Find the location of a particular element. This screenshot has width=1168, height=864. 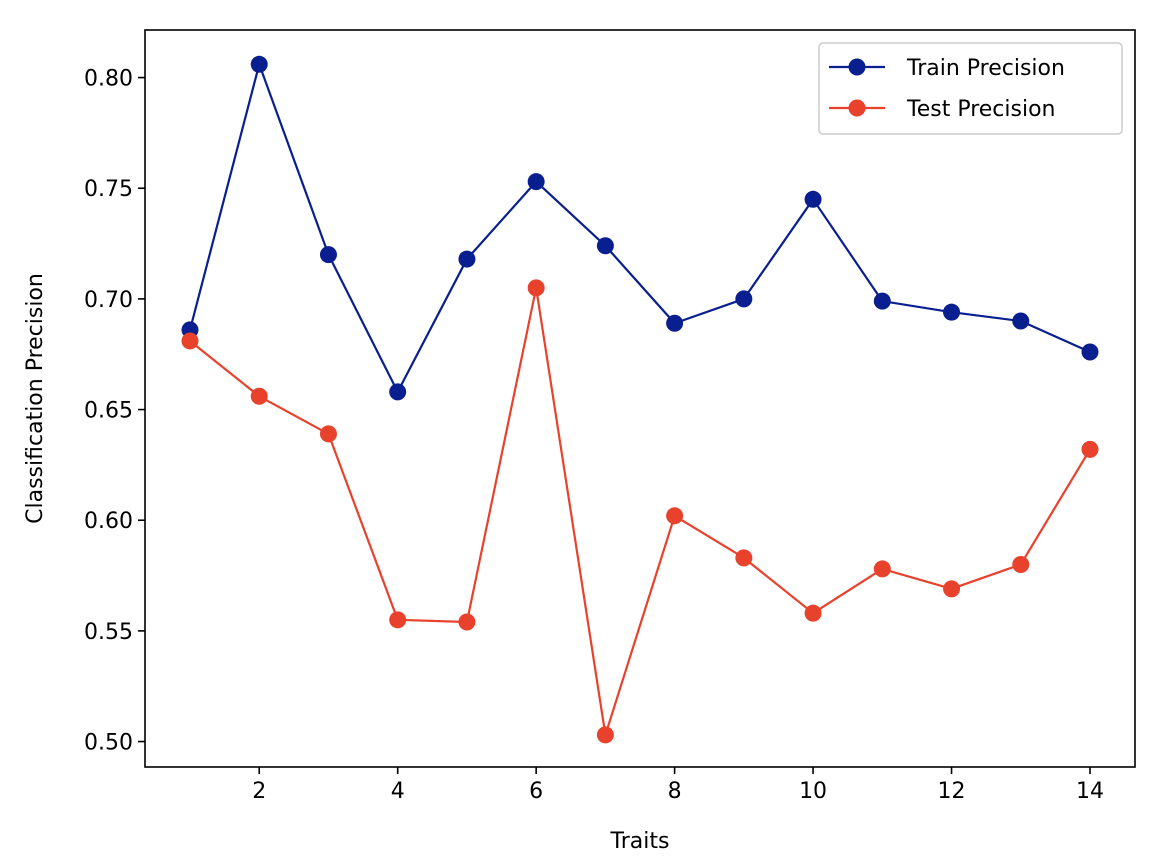

x-axis-label: Traits is located at coordinates (640, 841).